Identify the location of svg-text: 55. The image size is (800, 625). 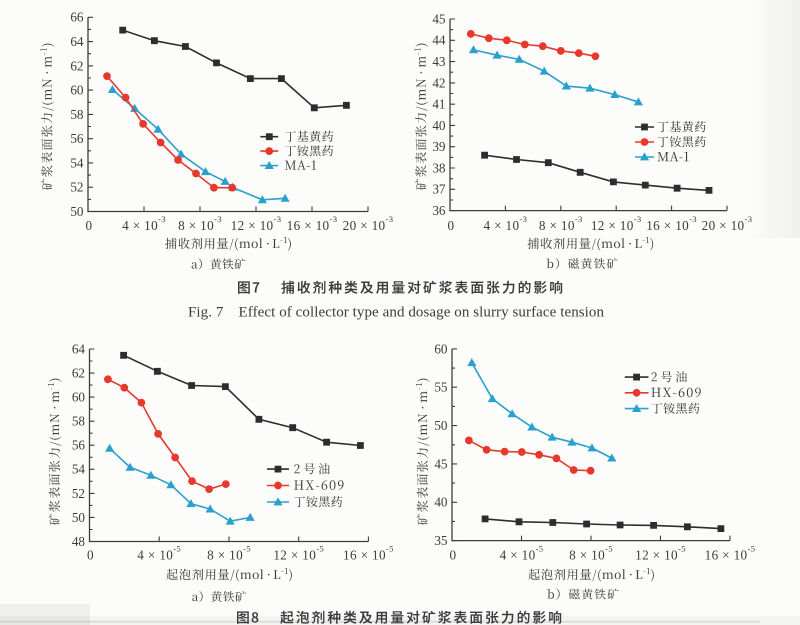
(441, 387).